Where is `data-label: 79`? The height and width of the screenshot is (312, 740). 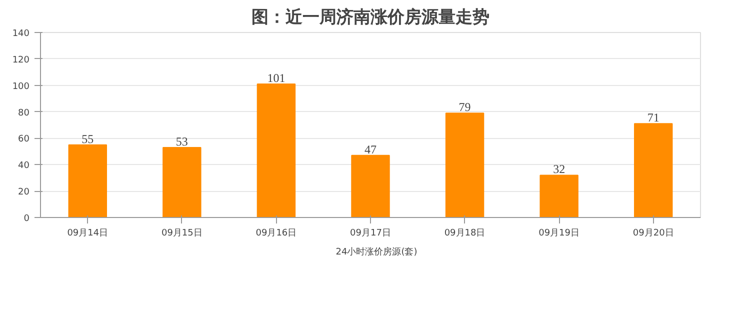
data-label: 79 is located at coordinates (464, 107).